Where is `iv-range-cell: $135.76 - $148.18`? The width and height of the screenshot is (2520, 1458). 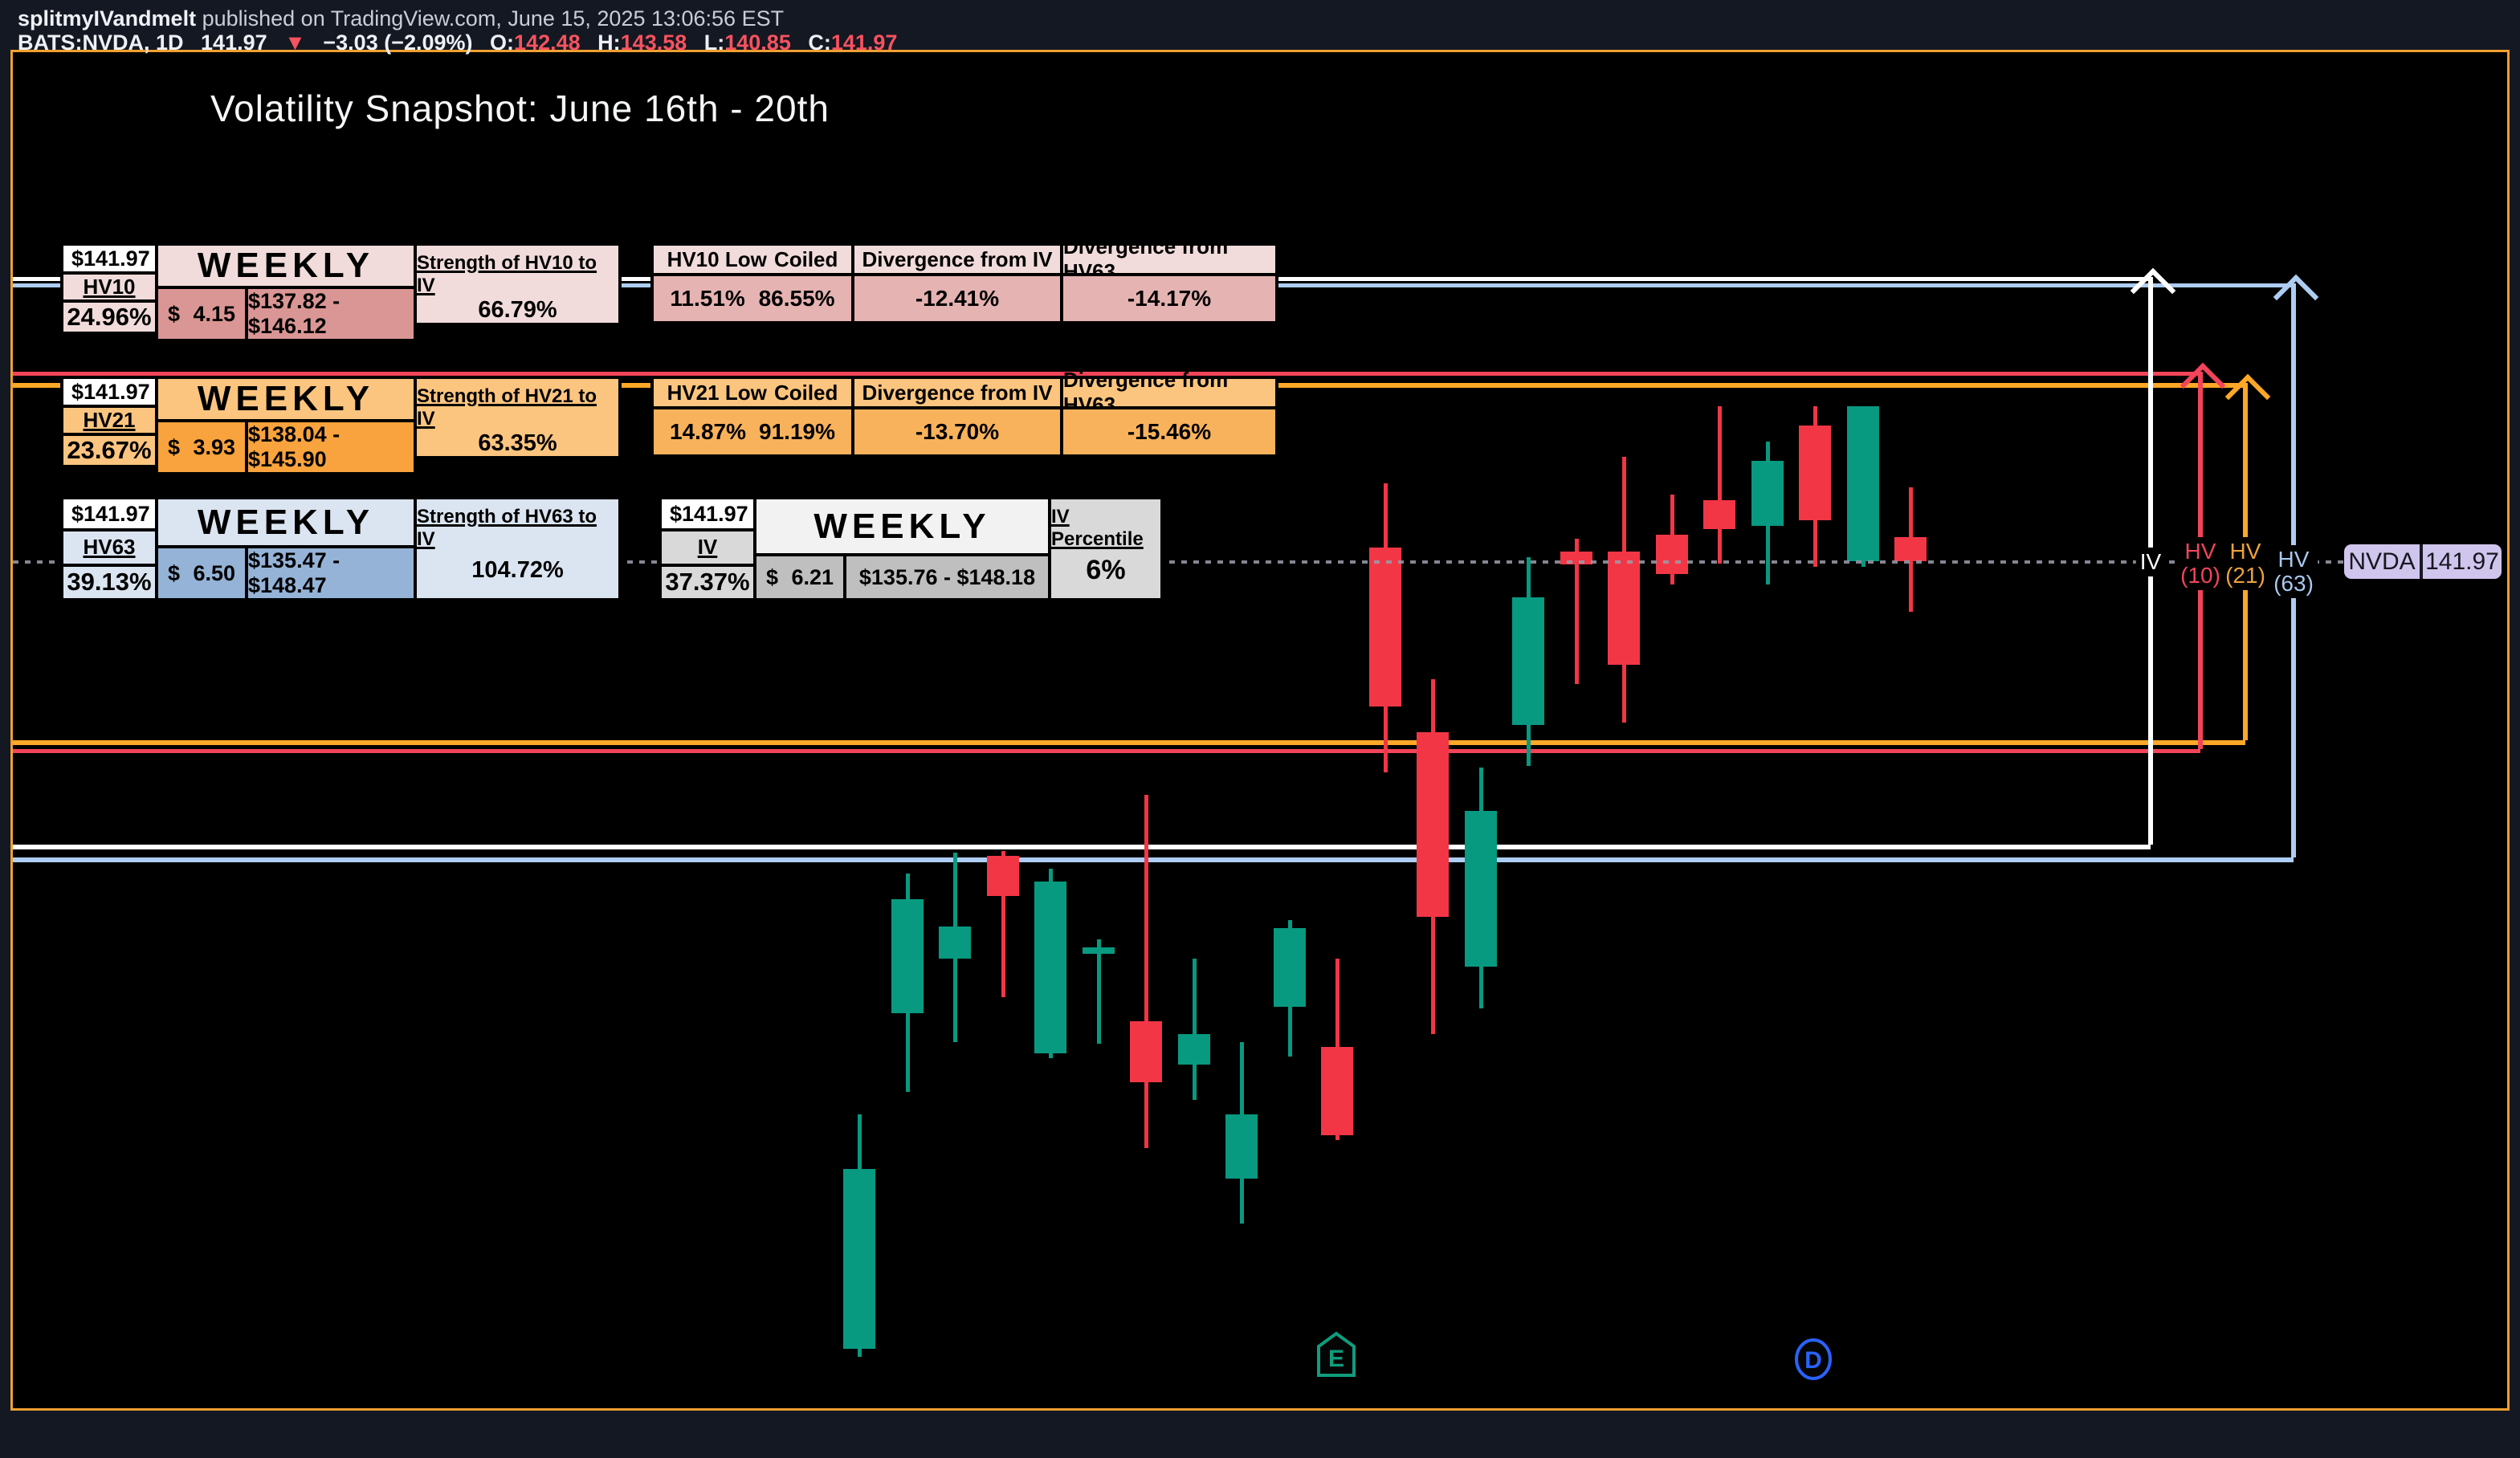 iv-range-cell: $135.76 - $148.18 is located at coordinates (947, 578).